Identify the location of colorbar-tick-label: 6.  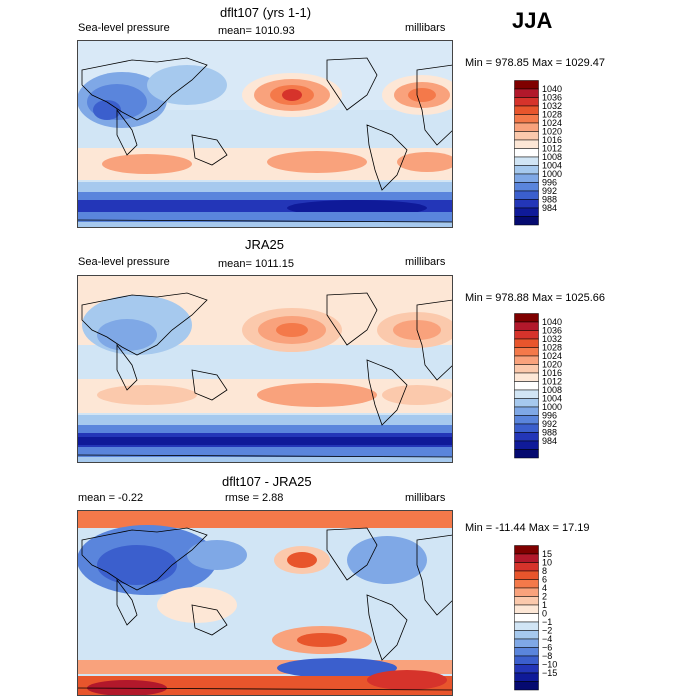
(544, 580).